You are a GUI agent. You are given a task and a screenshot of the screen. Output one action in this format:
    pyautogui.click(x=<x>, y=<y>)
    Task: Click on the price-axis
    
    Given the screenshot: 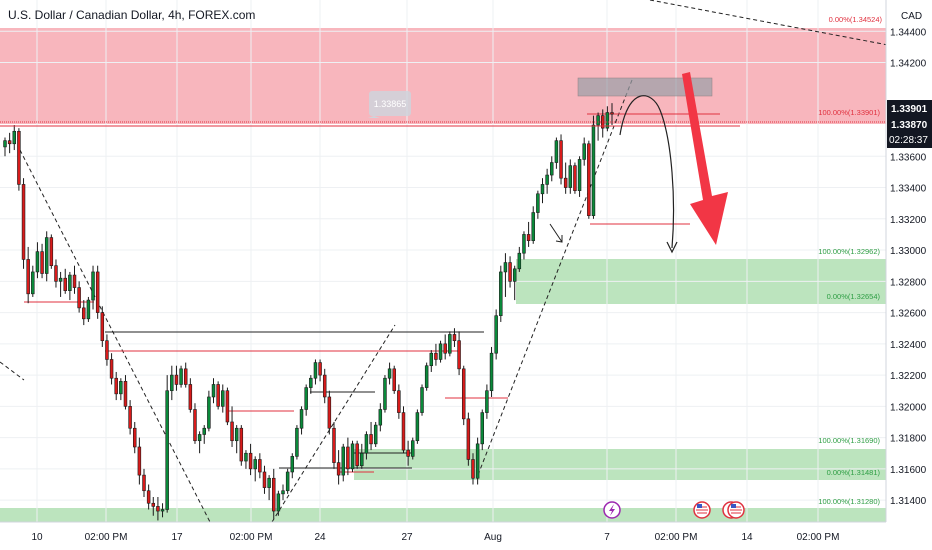 What is the action you would take?
    pyautogui.click(x=909, y=275)
    